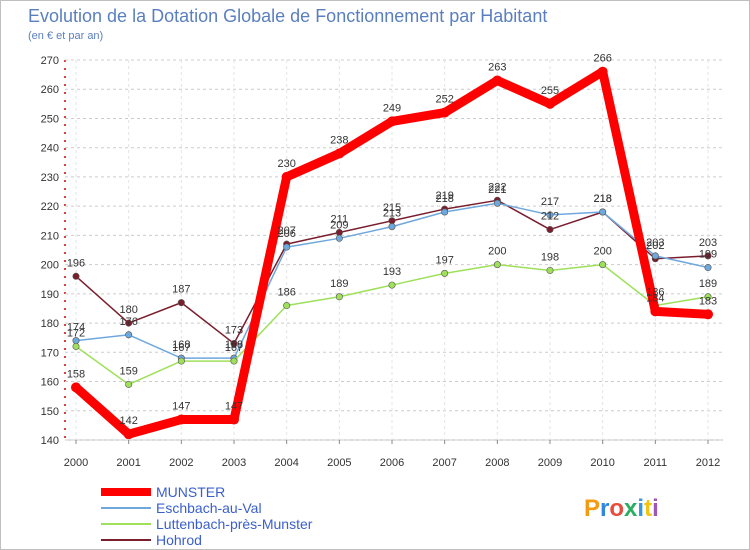 This screenshot has width=750, height=550. I want to click on data-label-hohrod: 212, so click(550, 217).